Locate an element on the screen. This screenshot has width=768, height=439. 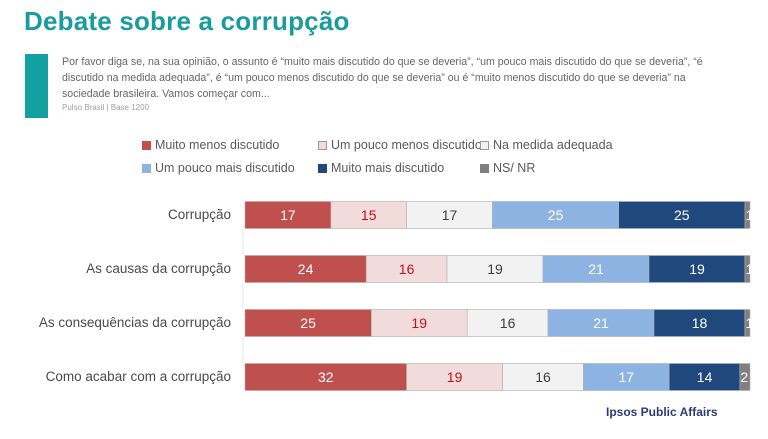
category-label: As consequências da corrupção is located at coordinates (134, 322).